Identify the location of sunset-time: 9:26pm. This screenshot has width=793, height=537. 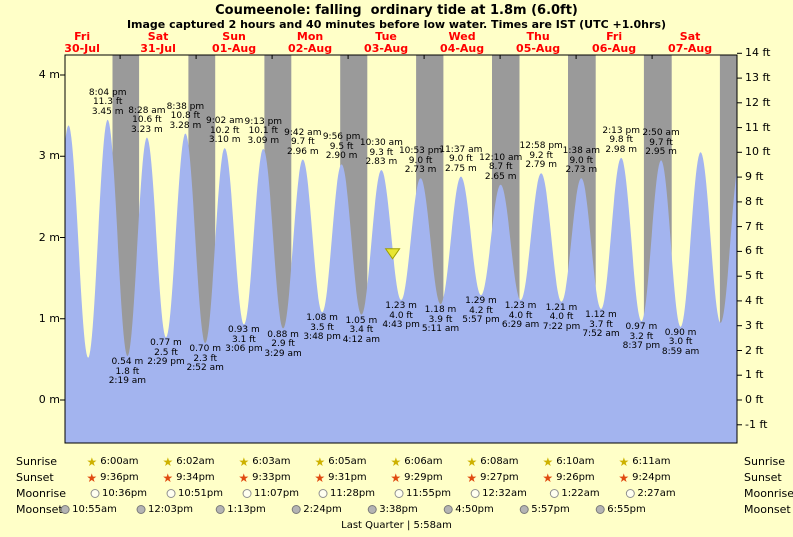
(575, 477).